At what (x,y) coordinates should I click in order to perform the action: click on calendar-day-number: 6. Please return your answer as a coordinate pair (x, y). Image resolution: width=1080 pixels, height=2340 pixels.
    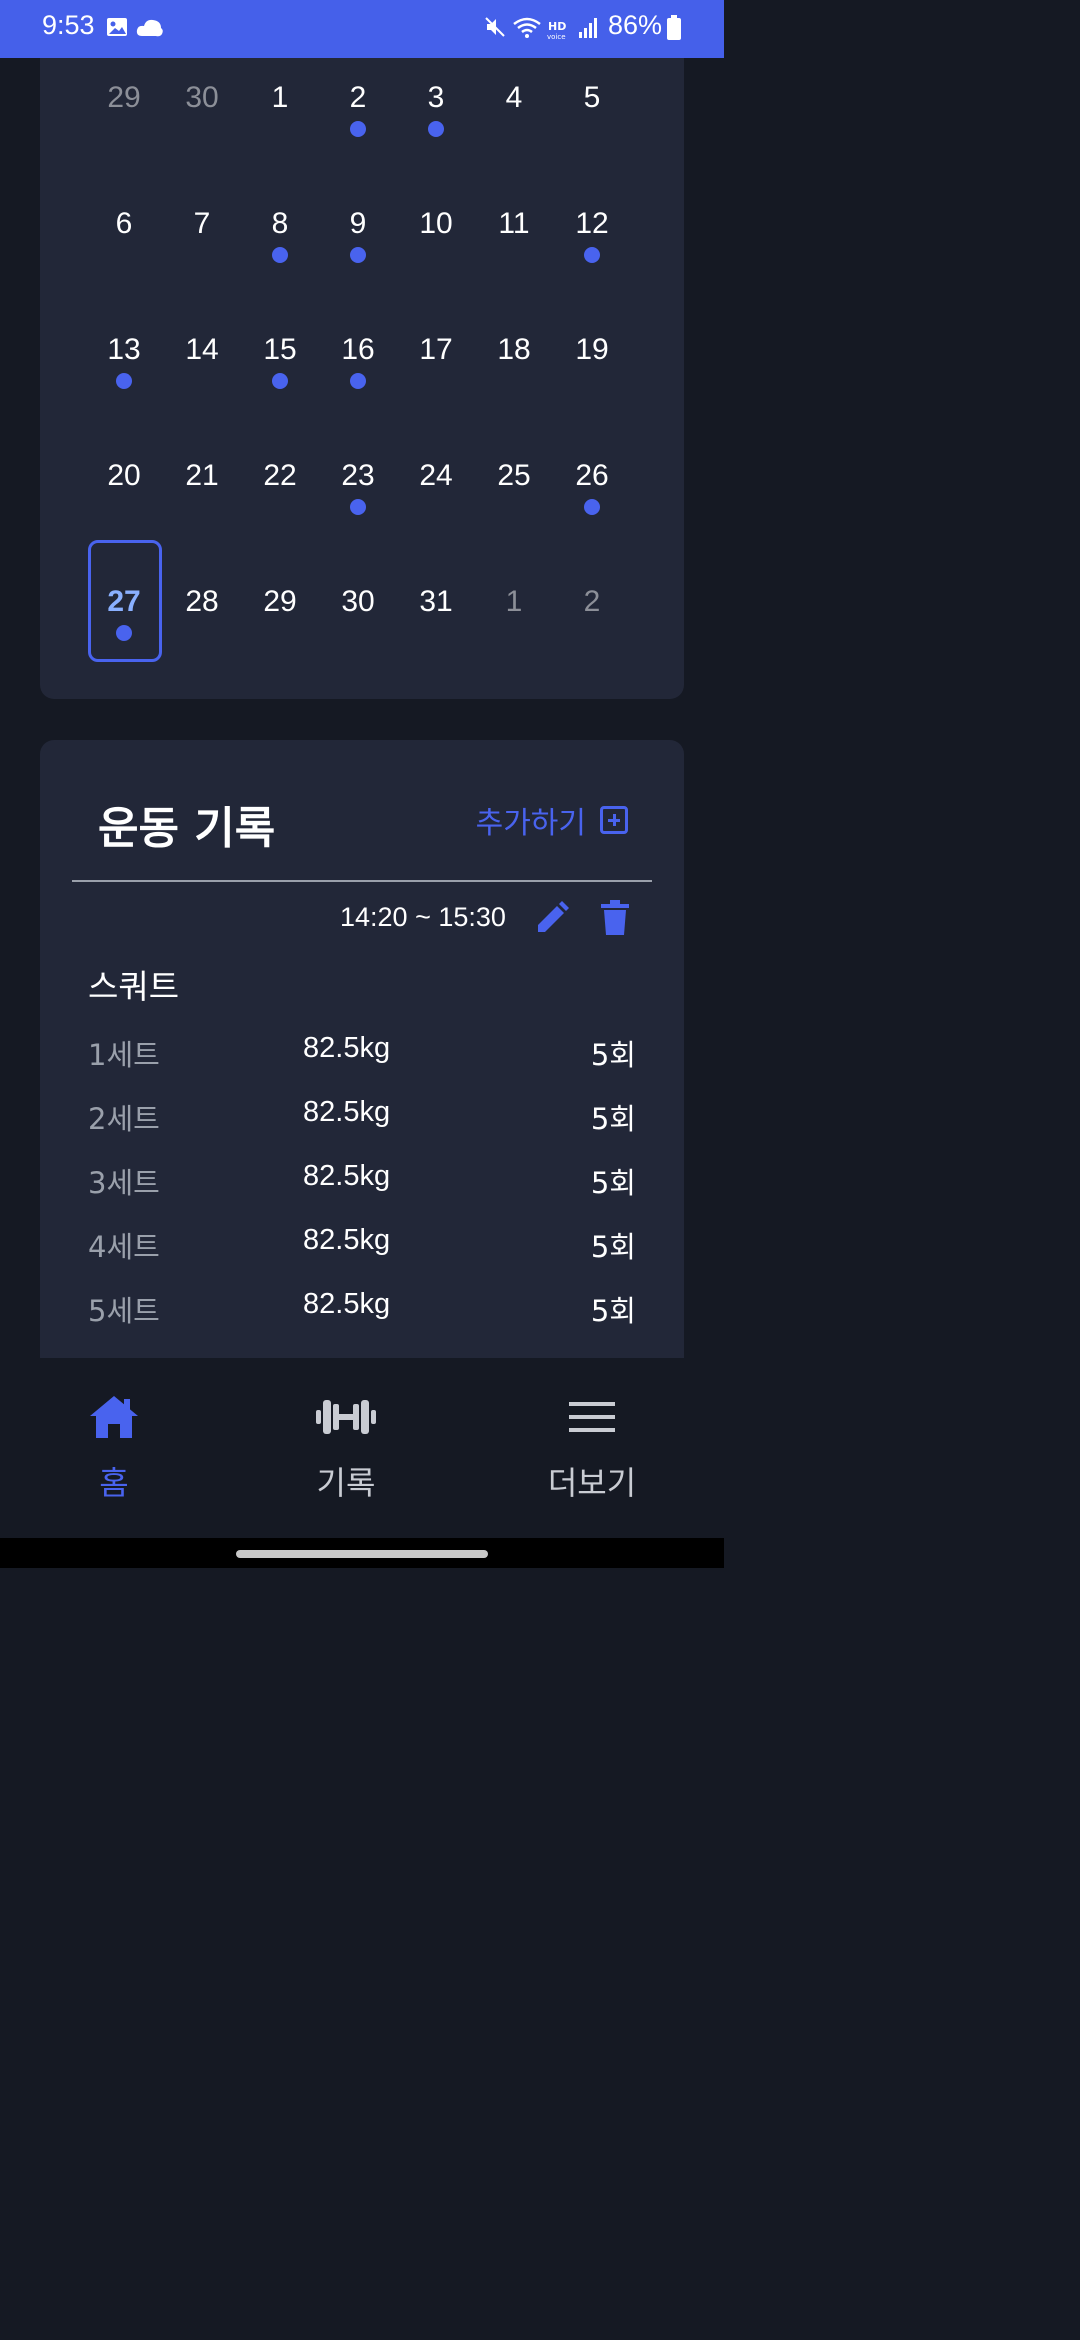
    Looking at the image, I should click on (124, 223).